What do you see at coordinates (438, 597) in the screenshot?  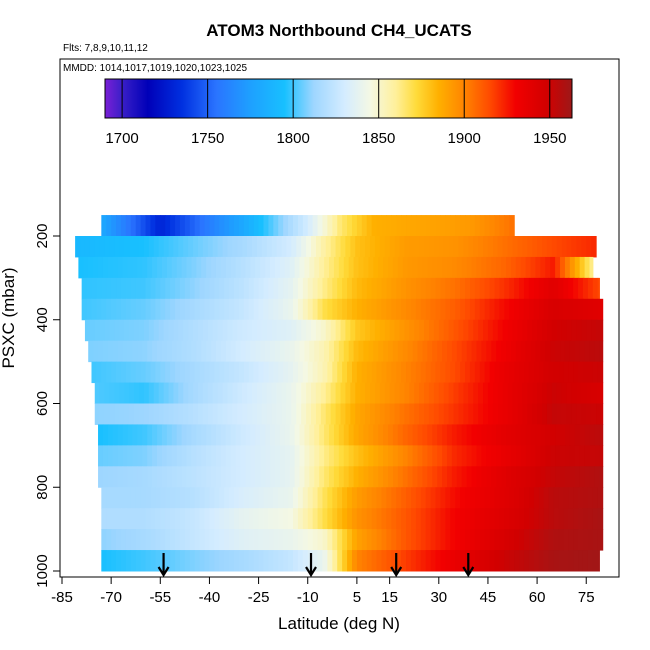 I see `x-tick-label: 30` at bounding box center [438, 597].